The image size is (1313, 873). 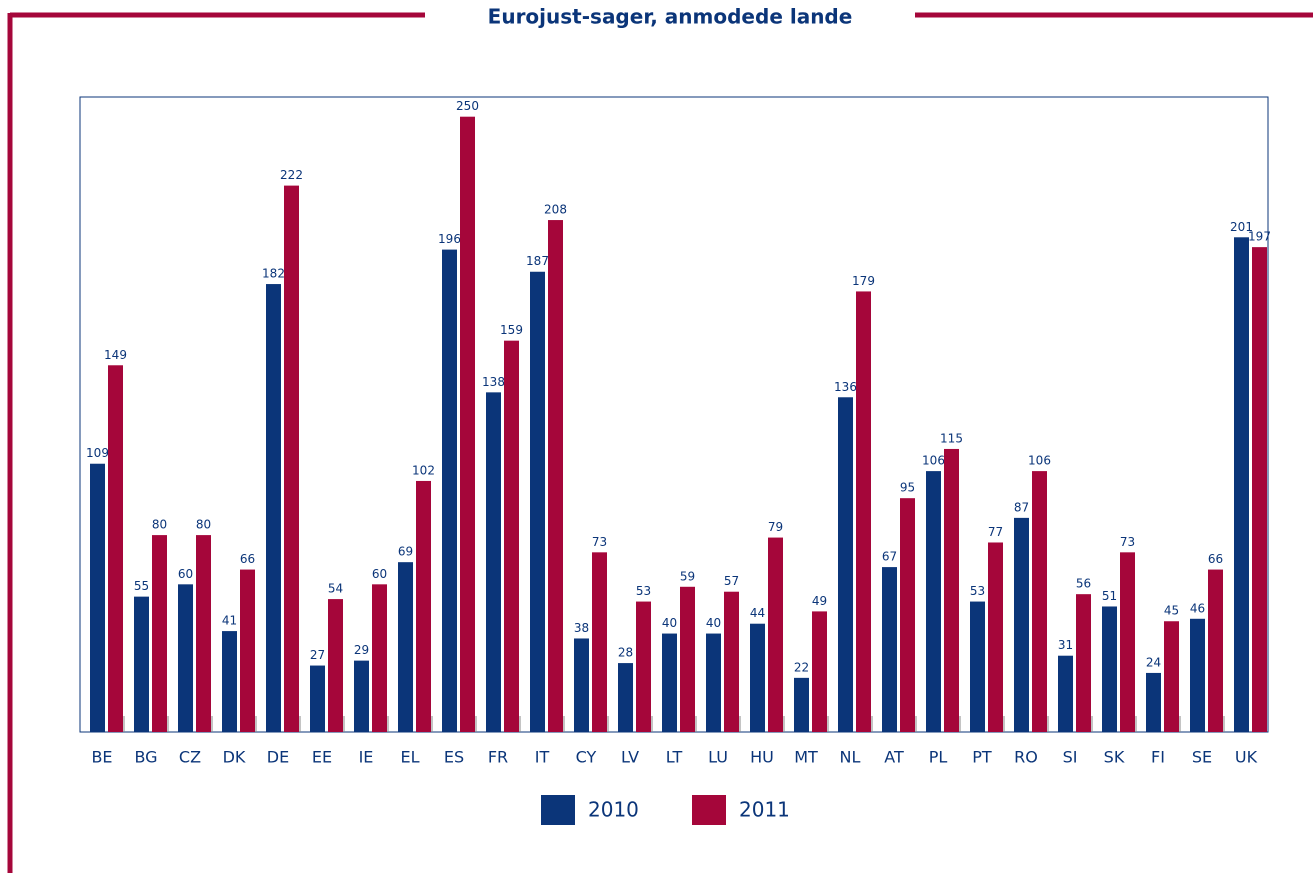 I want to click on x-tick-label: AT, so click(x=894, y=757).